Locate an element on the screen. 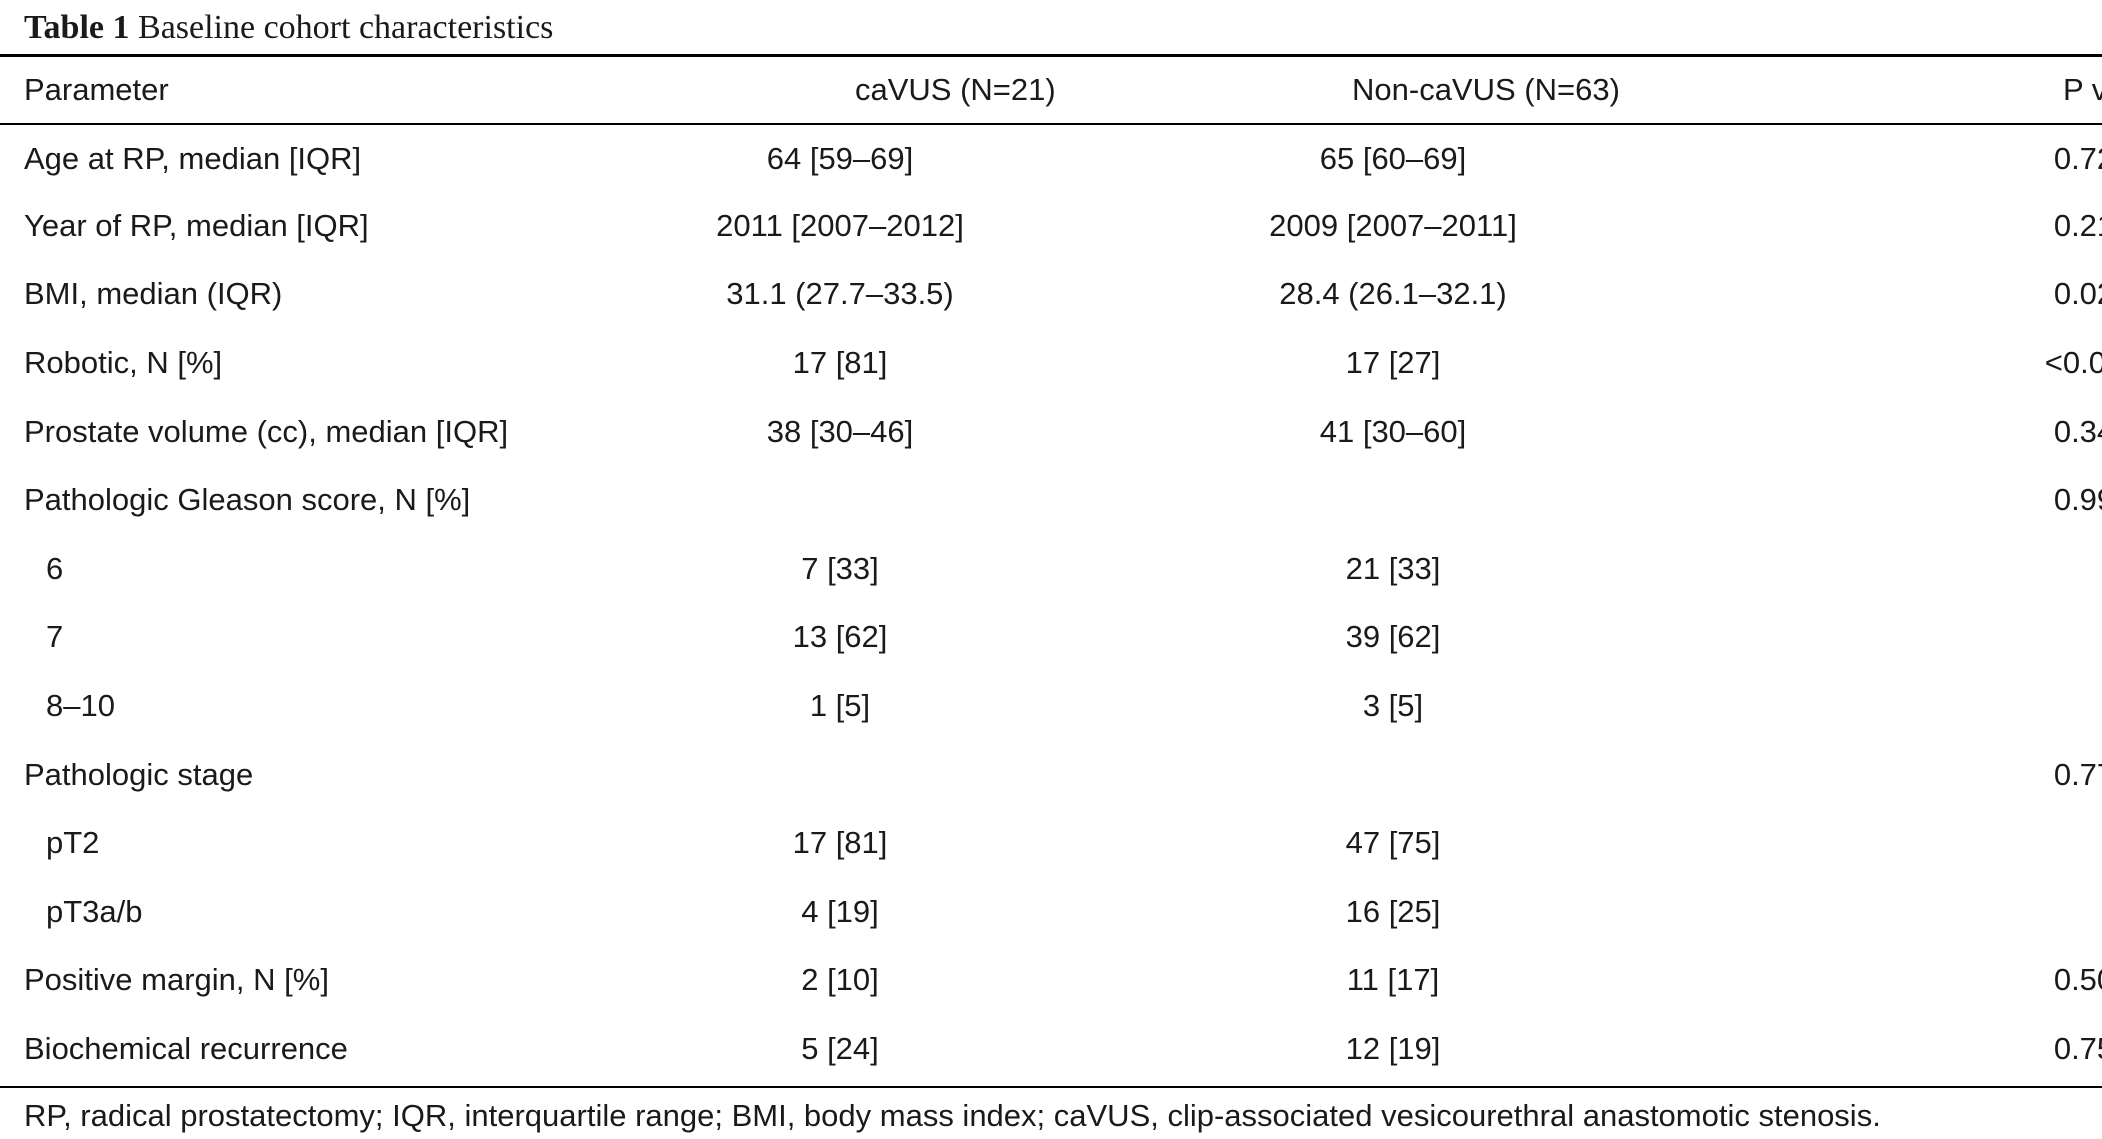  cell-p-value: 0.72 is located at coordinates (1967, 157).